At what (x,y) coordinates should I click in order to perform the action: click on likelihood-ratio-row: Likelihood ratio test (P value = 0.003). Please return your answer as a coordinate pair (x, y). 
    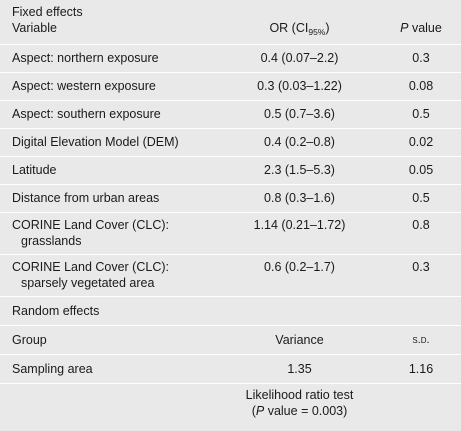
    Looking at the image, I should click on (230, 407).